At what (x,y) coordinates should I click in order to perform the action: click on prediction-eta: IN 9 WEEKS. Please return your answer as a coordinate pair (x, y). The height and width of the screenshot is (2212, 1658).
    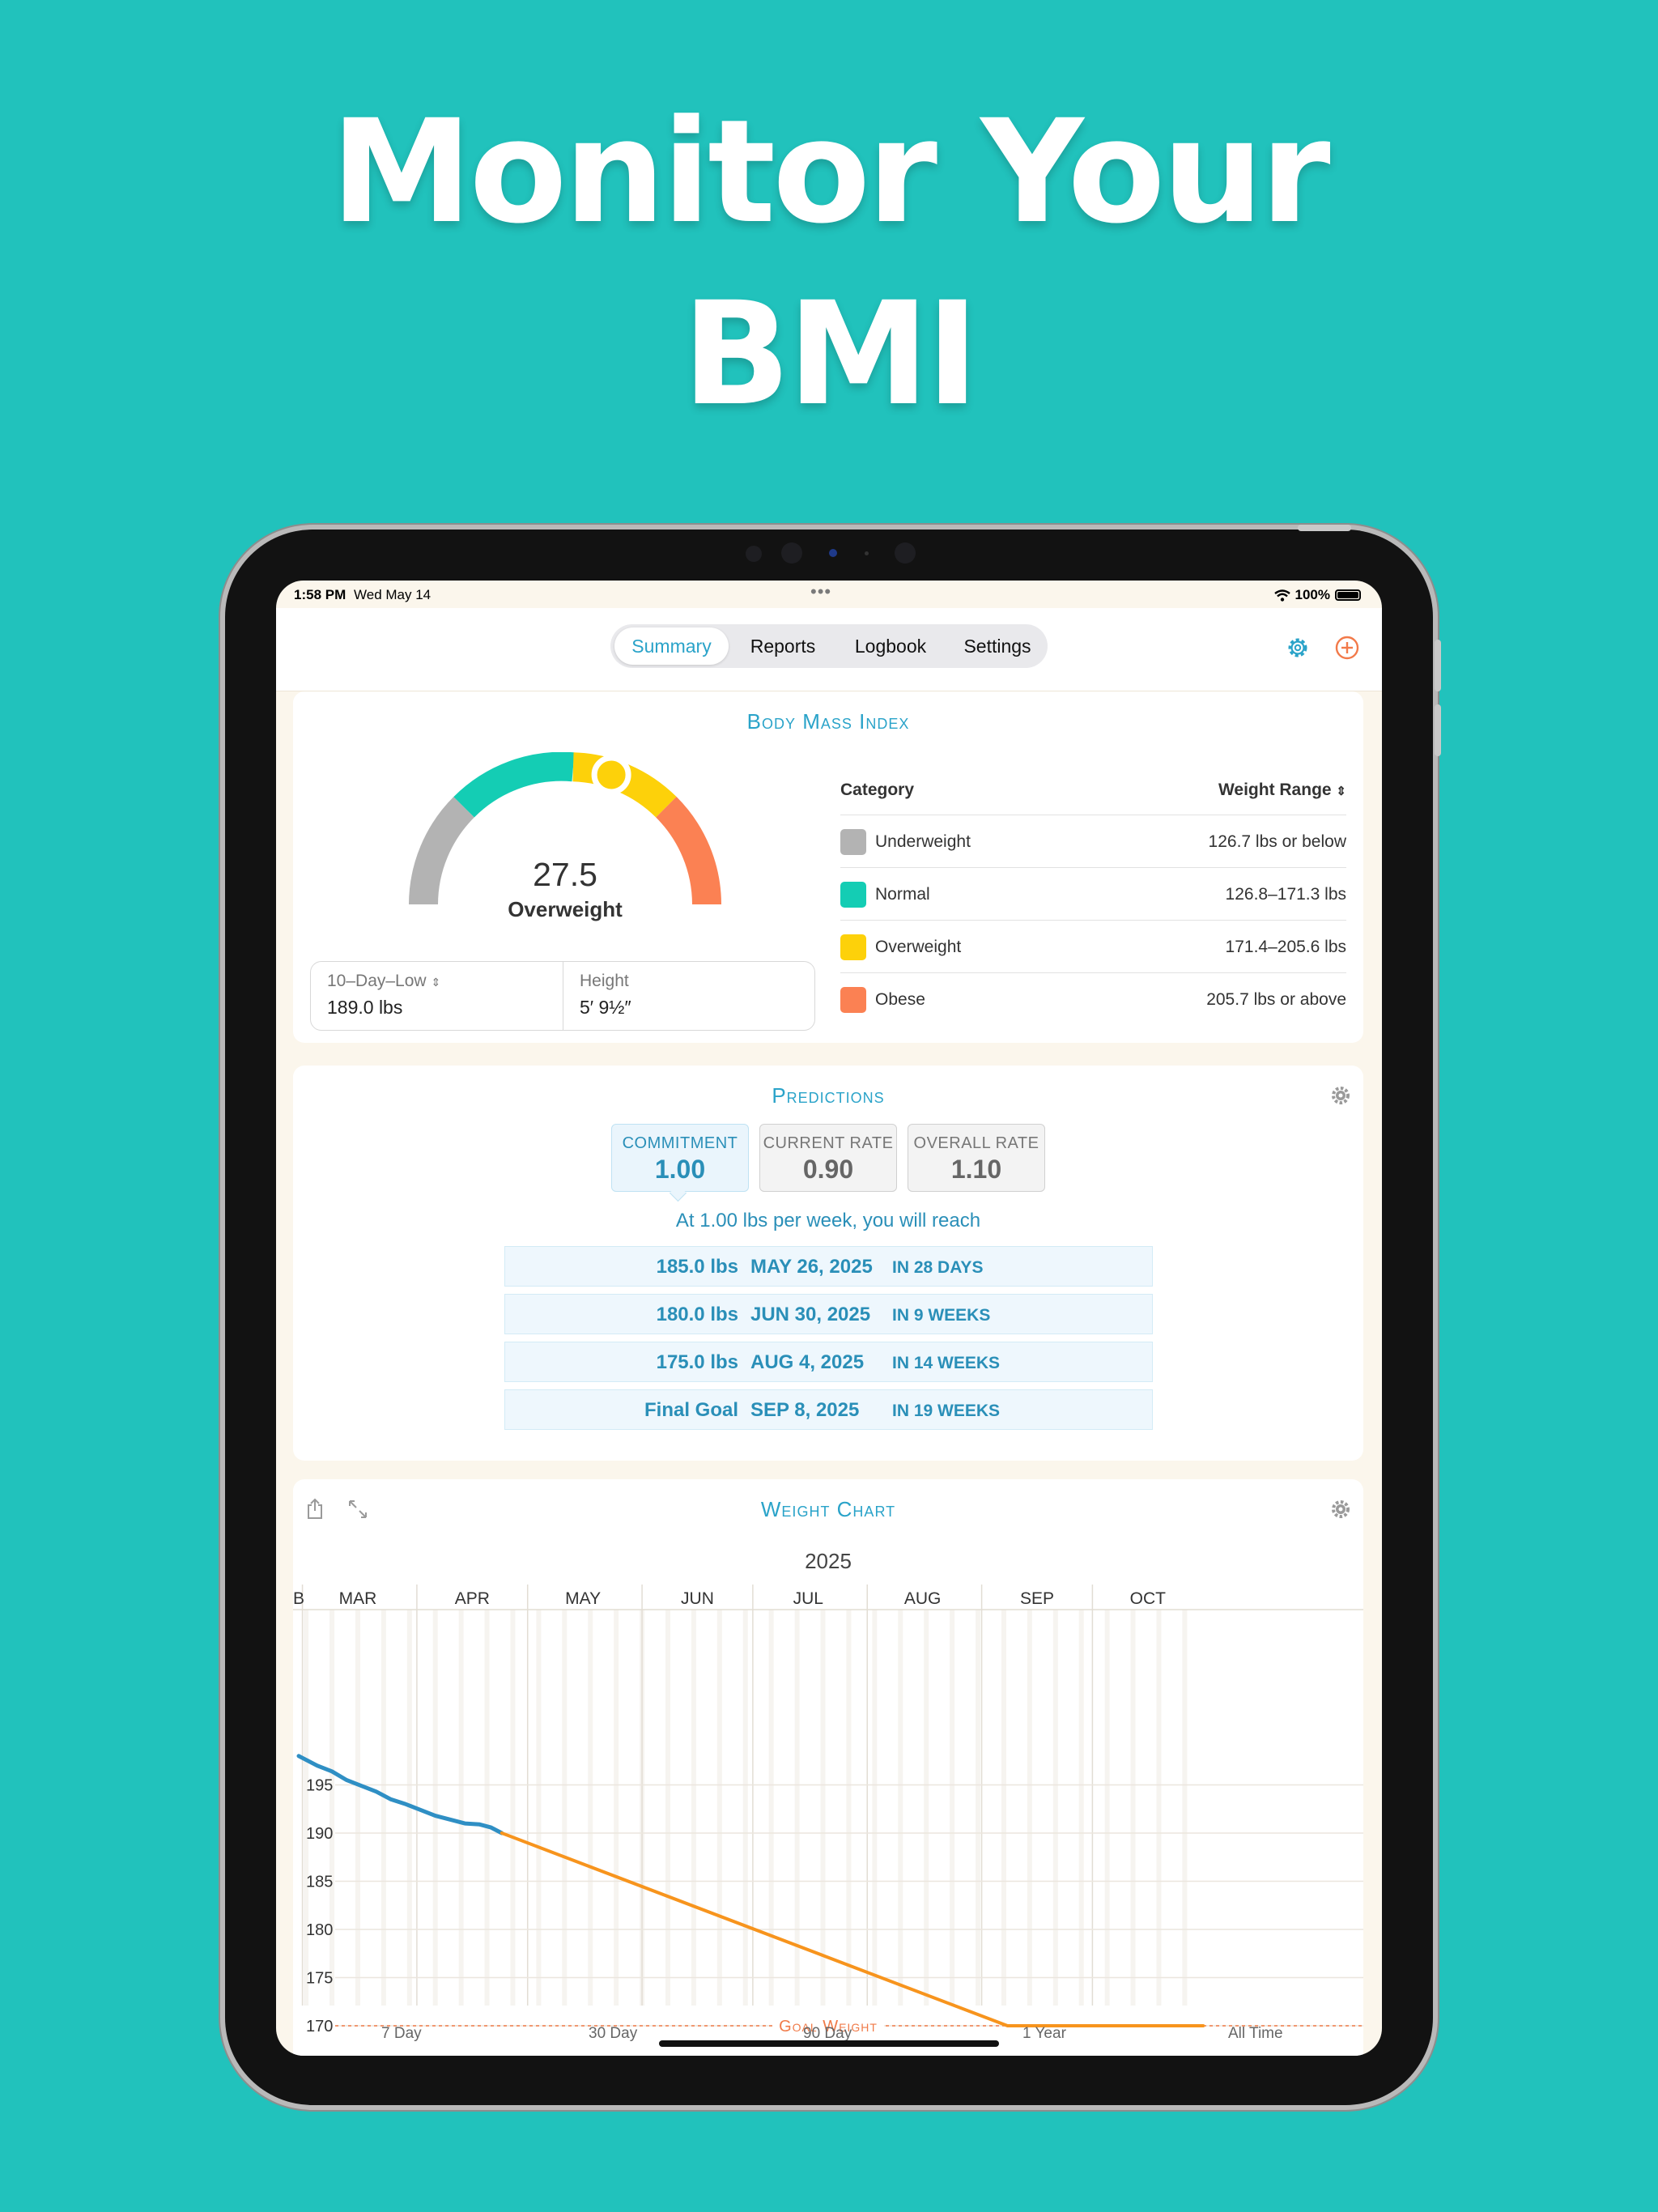
    Looking at the image, I should click on (941, 1315).